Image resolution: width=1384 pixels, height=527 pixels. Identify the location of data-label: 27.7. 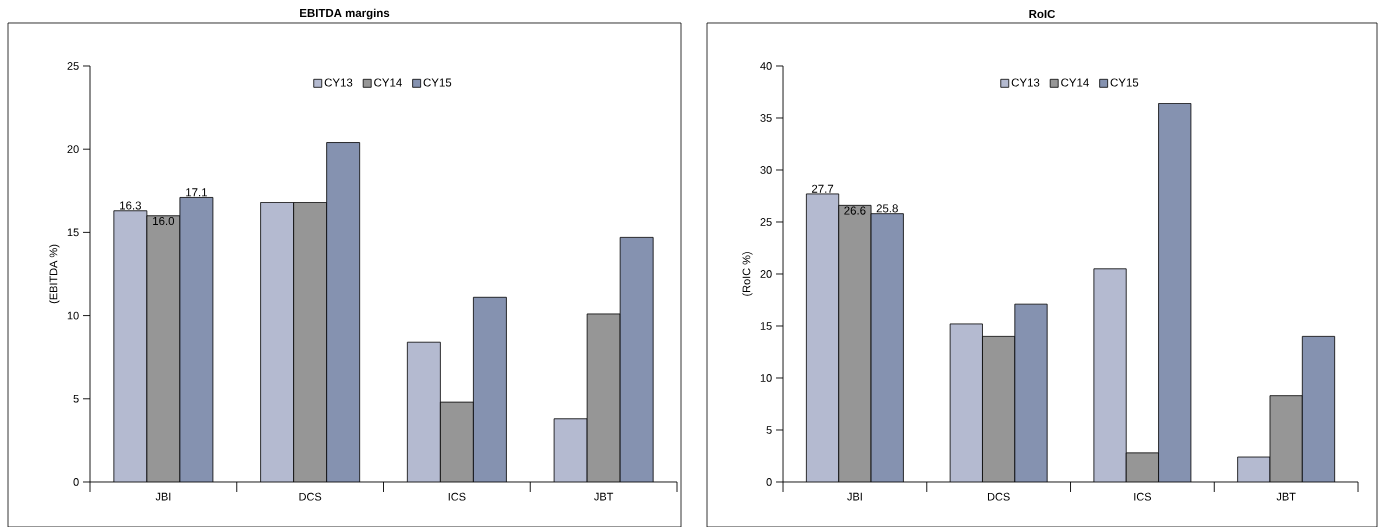
(822, 188).